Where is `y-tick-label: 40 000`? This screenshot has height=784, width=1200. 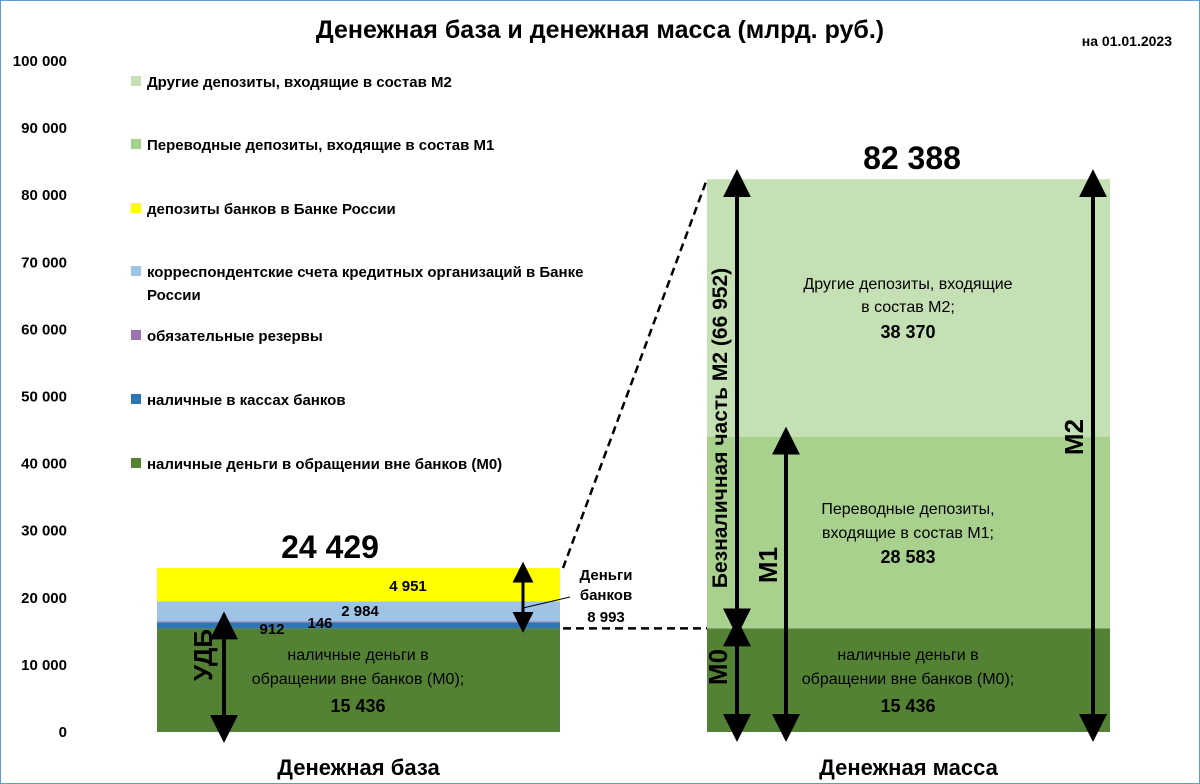 y-tick-label: 40 000 is located at coordinates (44, 464).